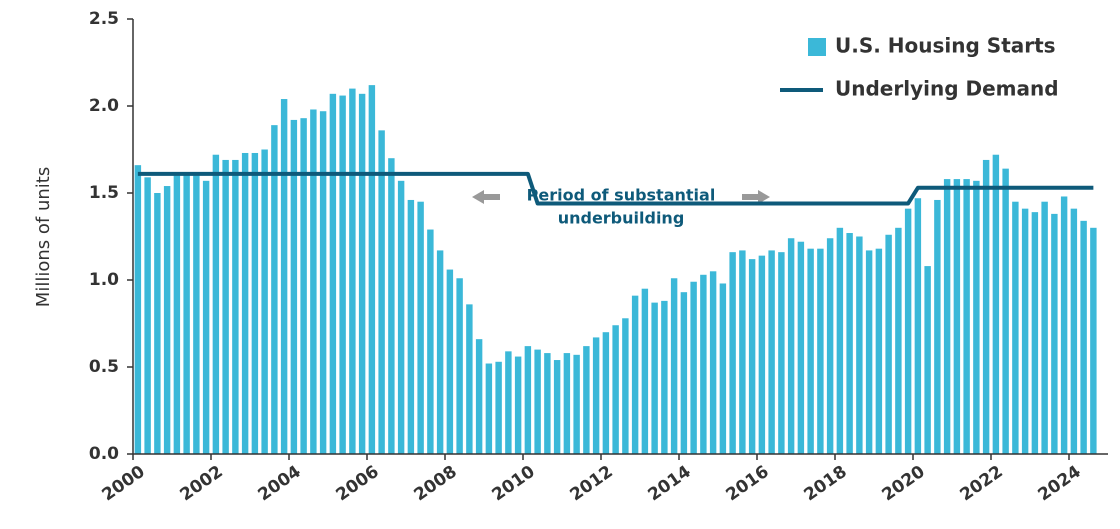 Image resolution: width=1120 pixels, height=529 pixels. What do you see at coordinates (903, 484) in the screenshot?
I see `x-tick-label: 2020` at bounding box center [903, 484].